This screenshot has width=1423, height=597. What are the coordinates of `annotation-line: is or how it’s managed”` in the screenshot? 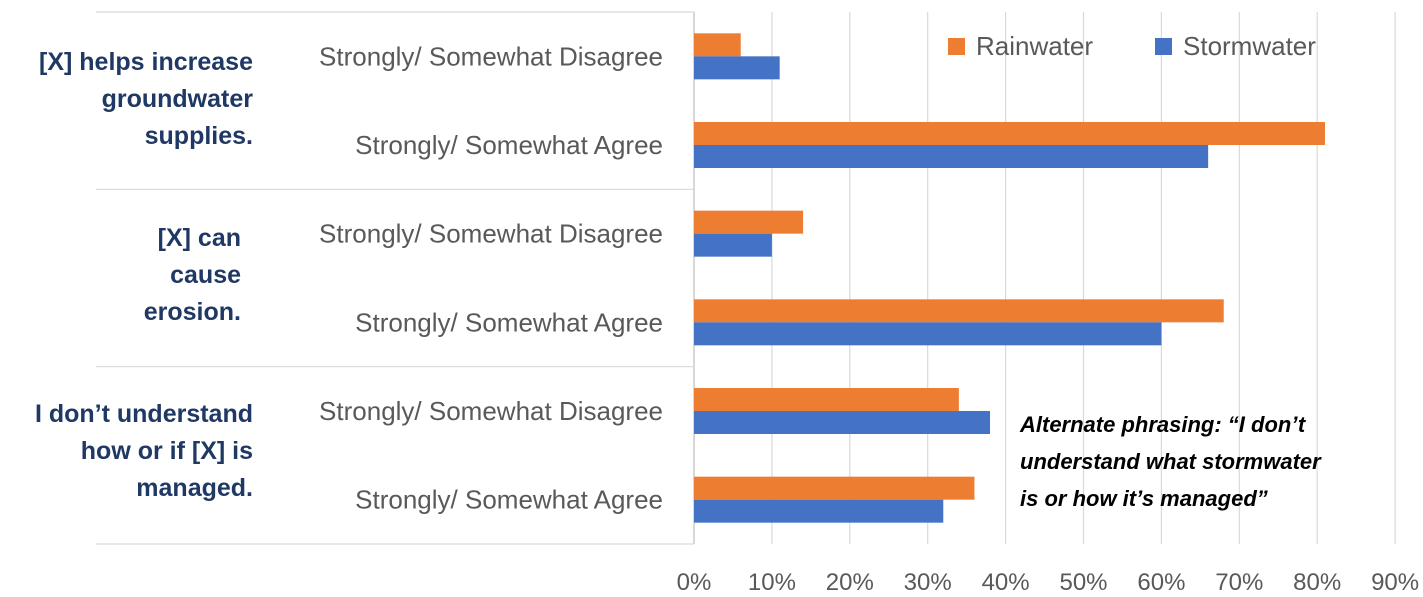 It's located at (1144, 498).